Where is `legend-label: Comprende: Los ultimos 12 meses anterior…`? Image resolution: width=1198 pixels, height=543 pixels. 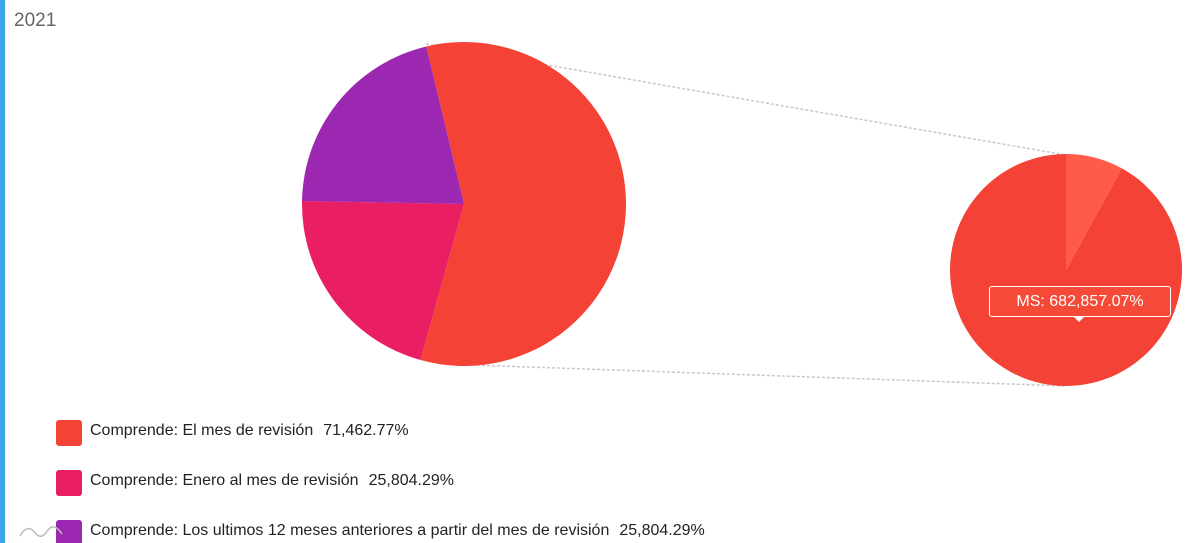
legend-label: Comprende: Los ultimos 12 meses anterior… is located at coordinates (397, 530).